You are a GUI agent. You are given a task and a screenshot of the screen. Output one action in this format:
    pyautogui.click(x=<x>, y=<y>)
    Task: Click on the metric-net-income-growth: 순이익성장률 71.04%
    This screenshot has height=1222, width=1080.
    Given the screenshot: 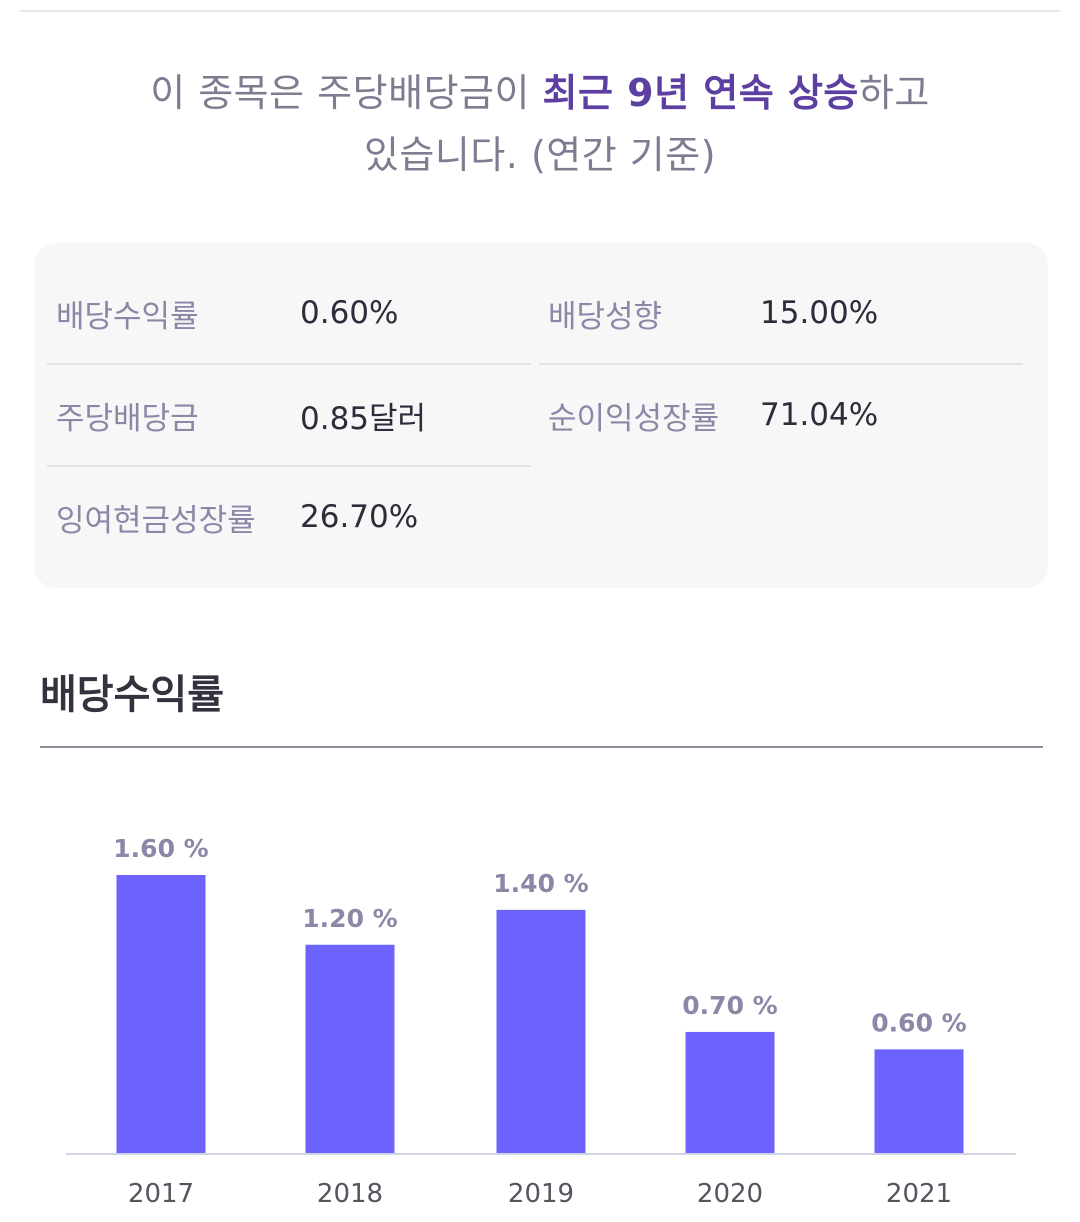 What is the action you would take?
    pyautogui.click(x=788, y=415)
    